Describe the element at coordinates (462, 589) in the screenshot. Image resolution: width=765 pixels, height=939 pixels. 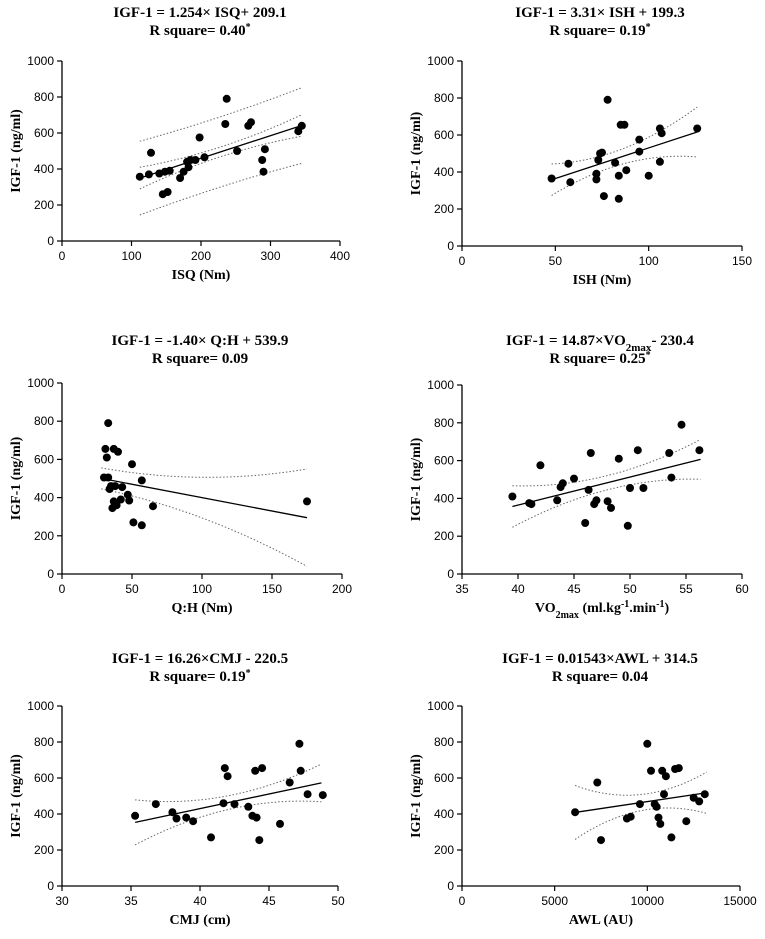
I see `x-tick-label: 35` at that location.